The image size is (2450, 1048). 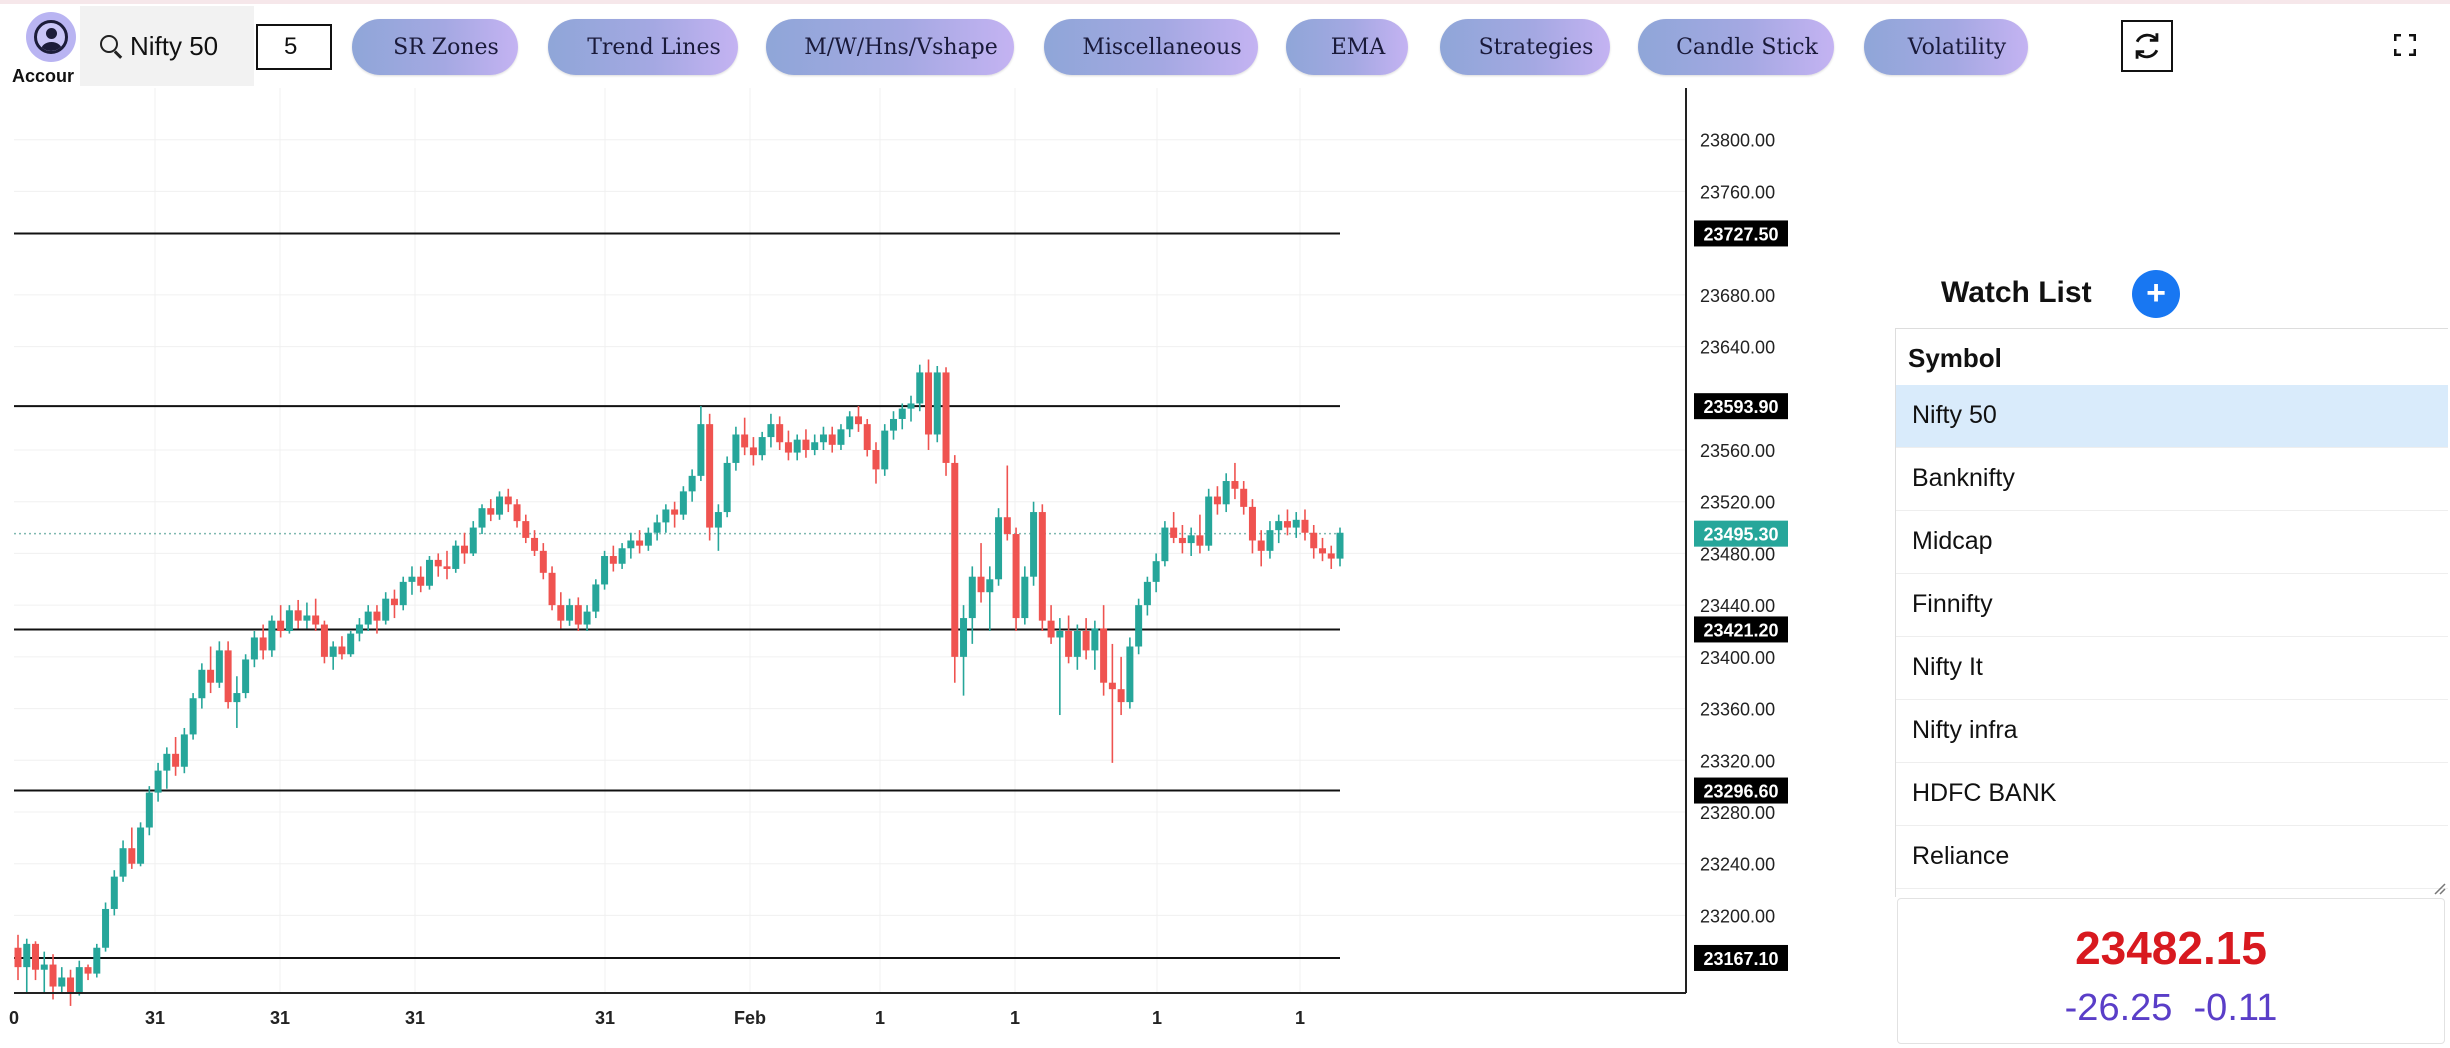 I want to click on price-change: -26.25 -0.11, so click(x=2171, y=1008).